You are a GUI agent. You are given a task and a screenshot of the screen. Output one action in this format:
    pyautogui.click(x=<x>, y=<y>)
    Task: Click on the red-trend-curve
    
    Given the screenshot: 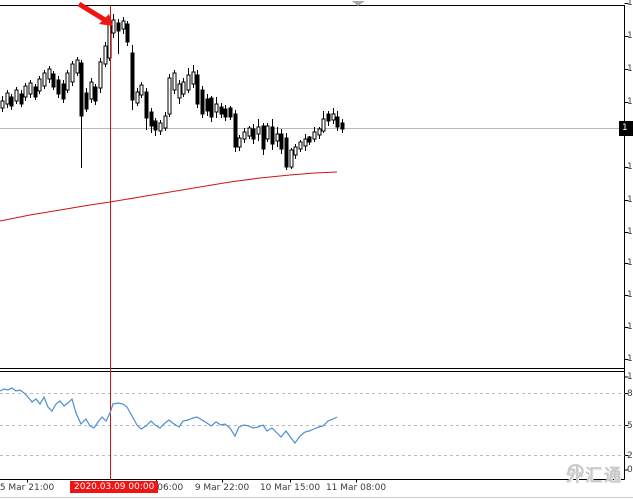 What is the action you would take?
    pyautogui.click(x=169, y=196)
    